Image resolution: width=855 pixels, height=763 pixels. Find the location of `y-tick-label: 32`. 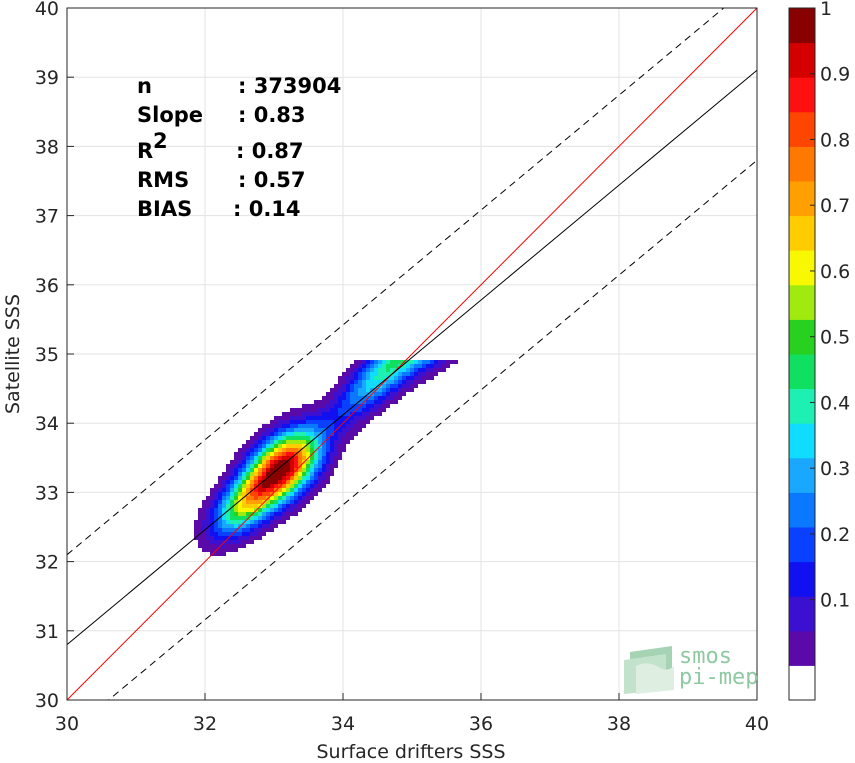

y-tick-label: 32 is located at coordinates (47, 563).